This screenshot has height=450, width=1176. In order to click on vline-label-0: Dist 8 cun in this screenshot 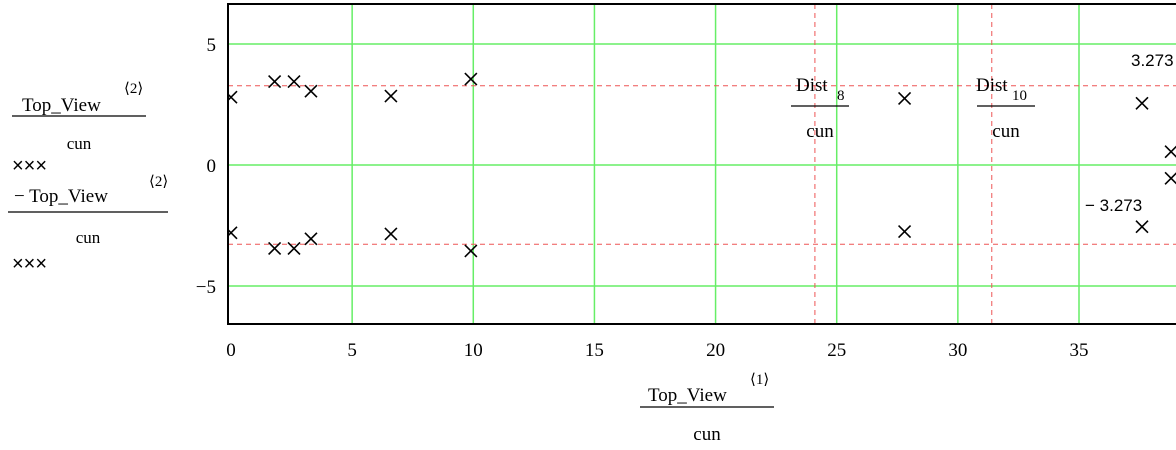, I will do `click(820, 108)`.